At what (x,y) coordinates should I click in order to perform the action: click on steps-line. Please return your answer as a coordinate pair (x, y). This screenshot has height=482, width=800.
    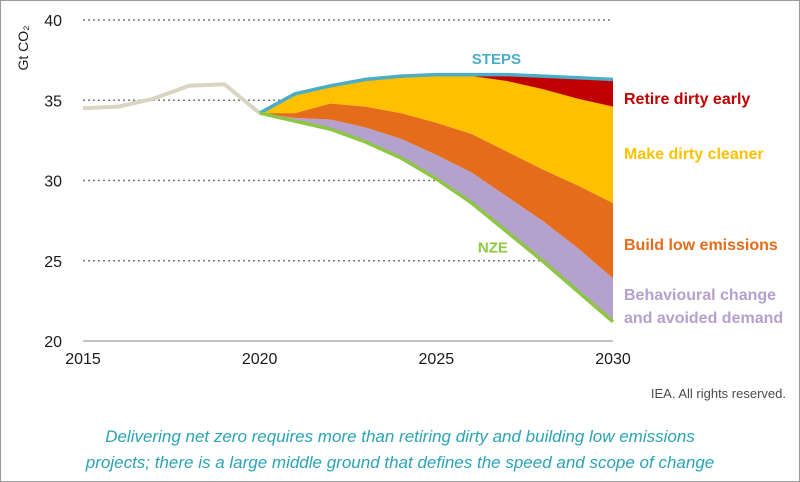
    Looking at the image, I should click on (436, 93).